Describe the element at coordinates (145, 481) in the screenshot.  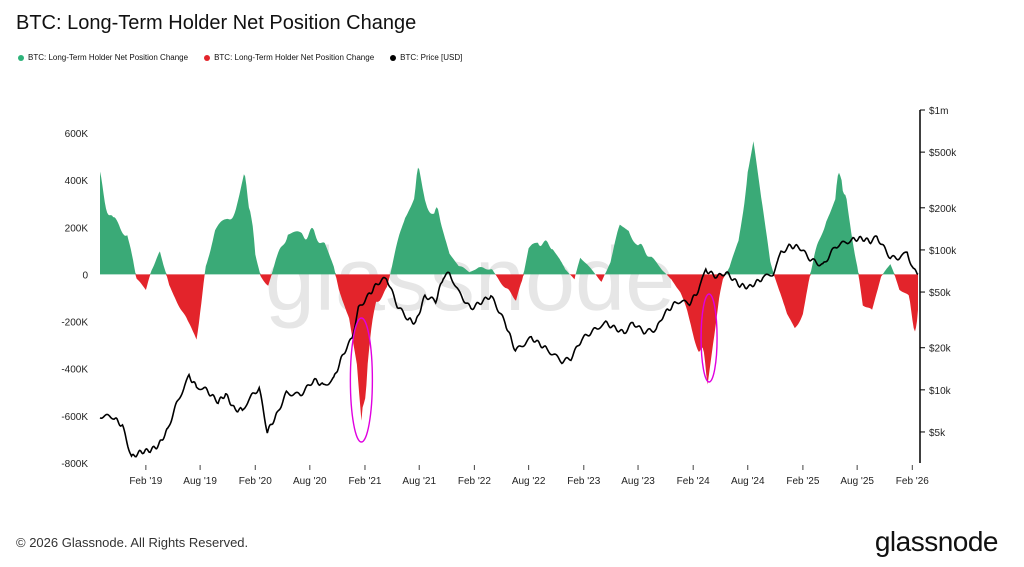
I see `x-tick-label: Feb '19` at that location.